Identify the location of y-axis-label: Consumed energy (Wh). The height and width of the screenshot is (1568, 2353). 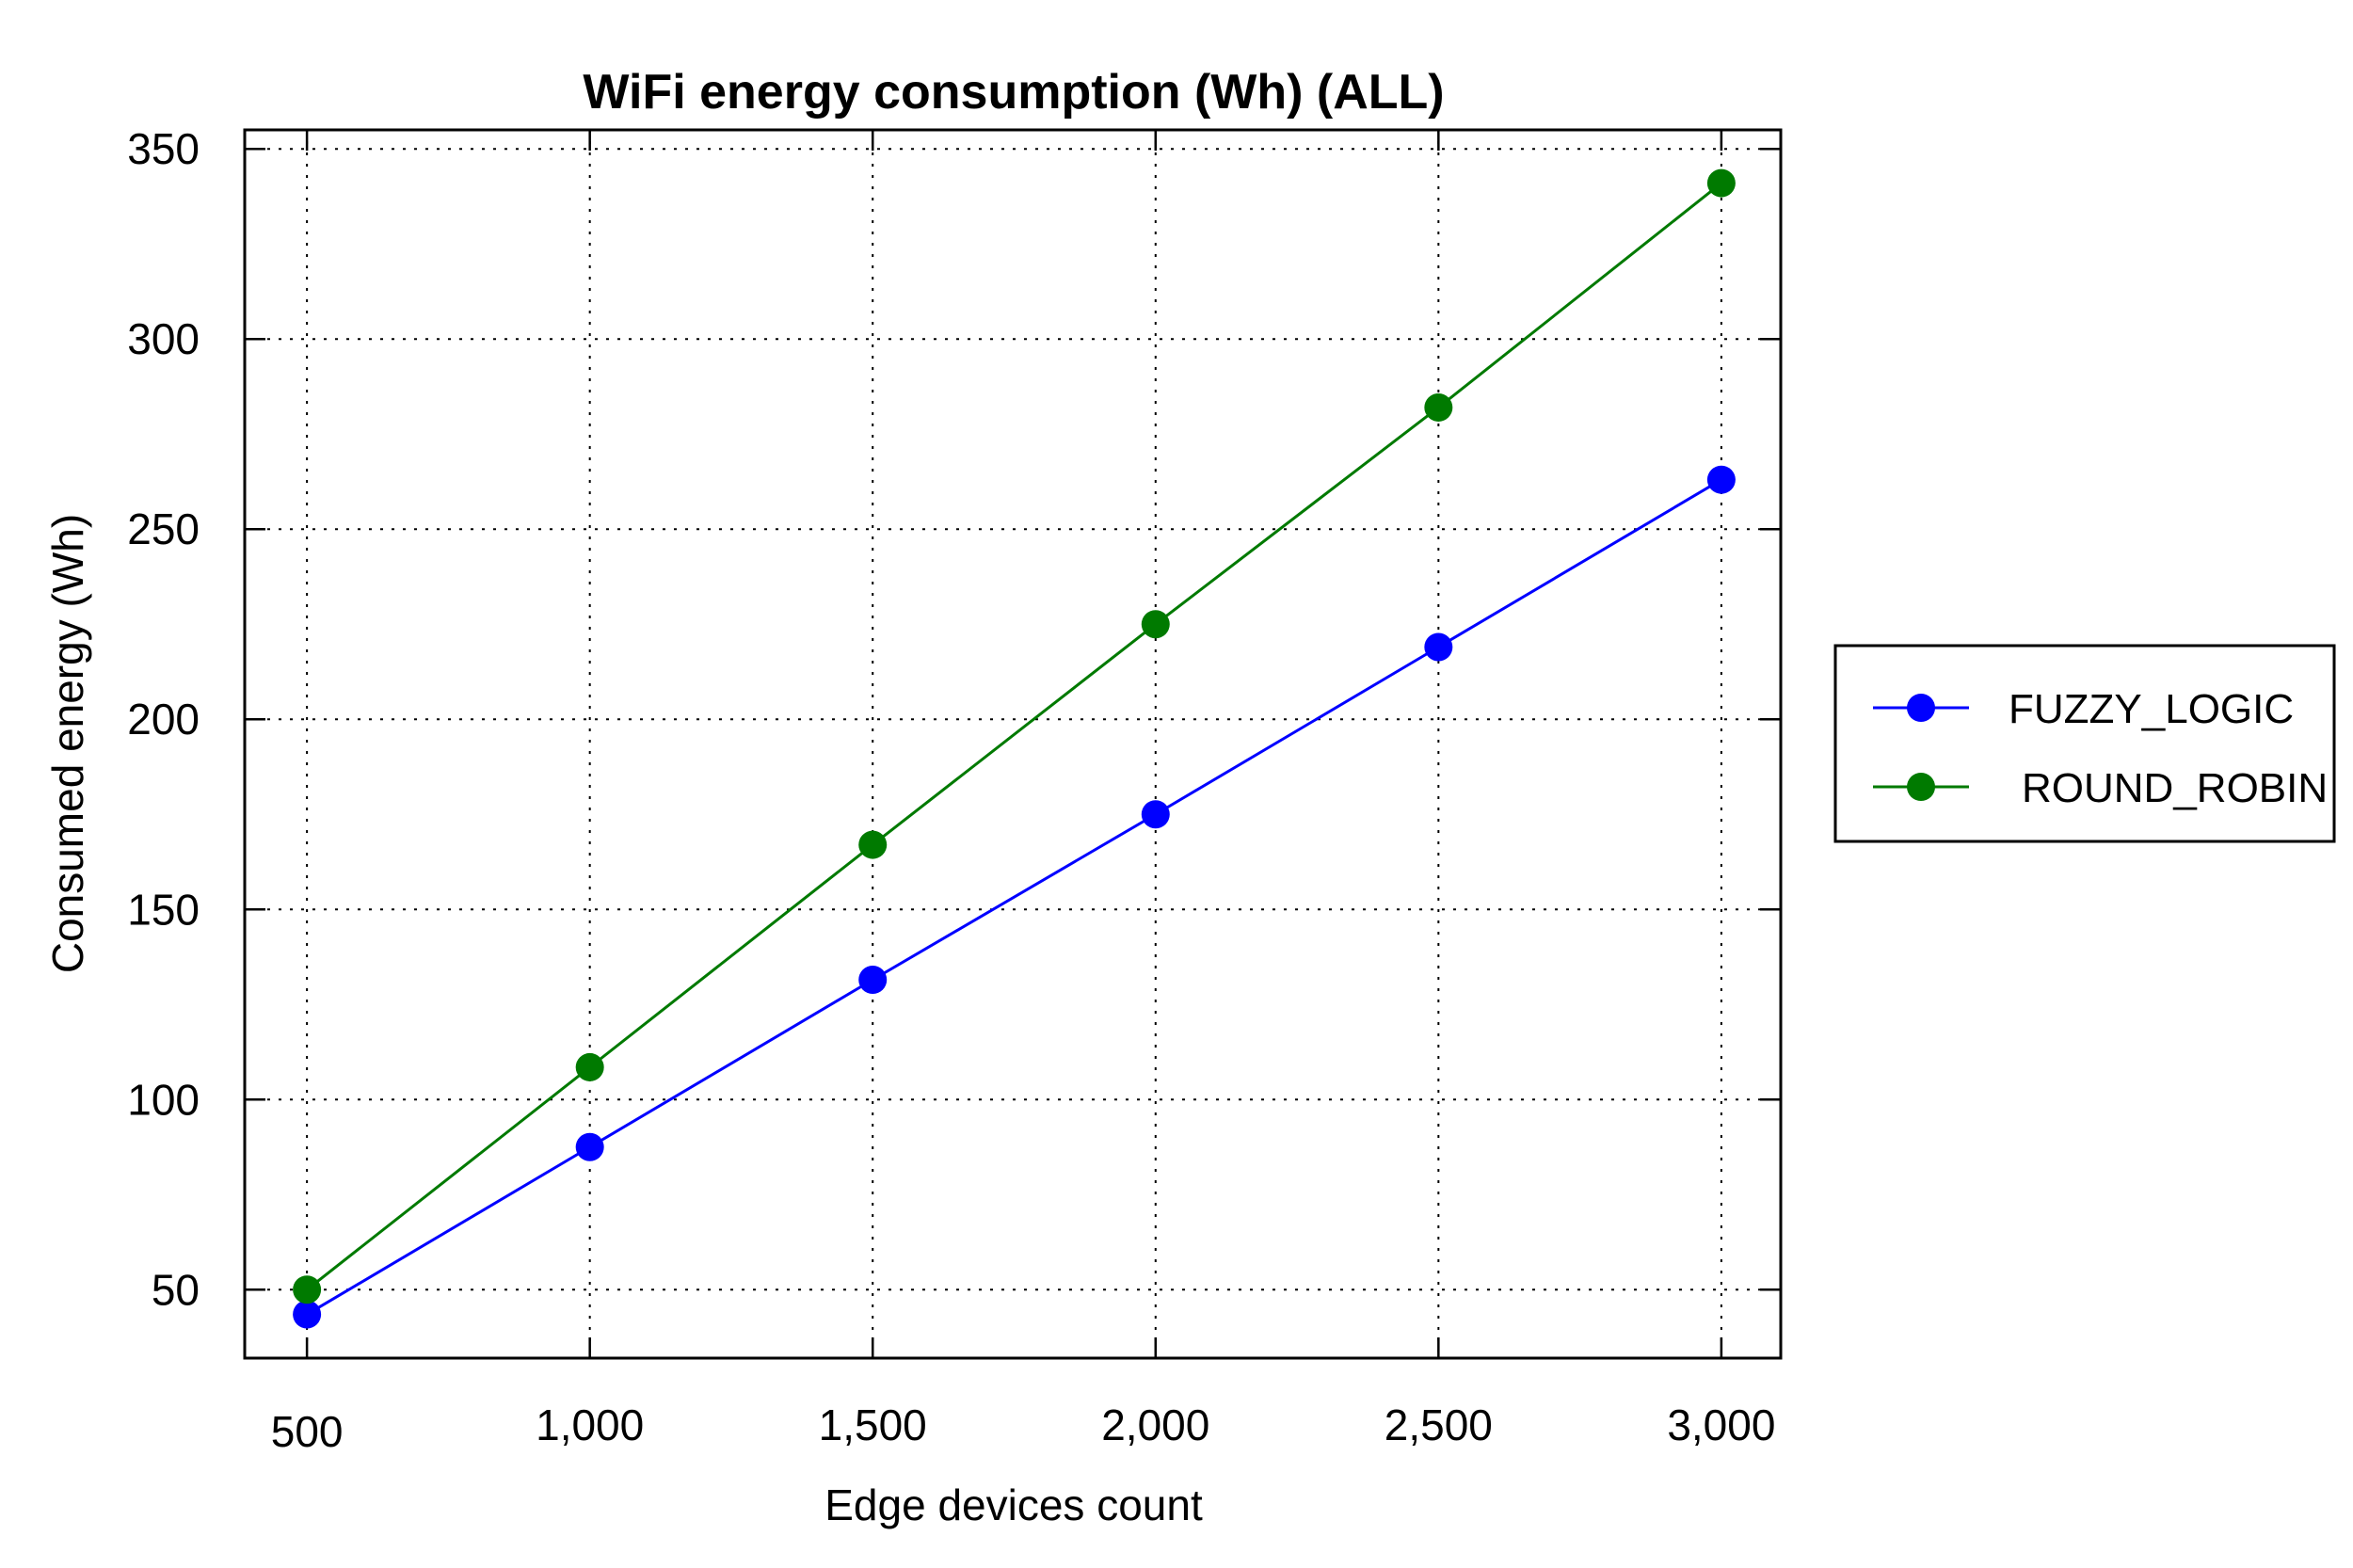
(67, 743).